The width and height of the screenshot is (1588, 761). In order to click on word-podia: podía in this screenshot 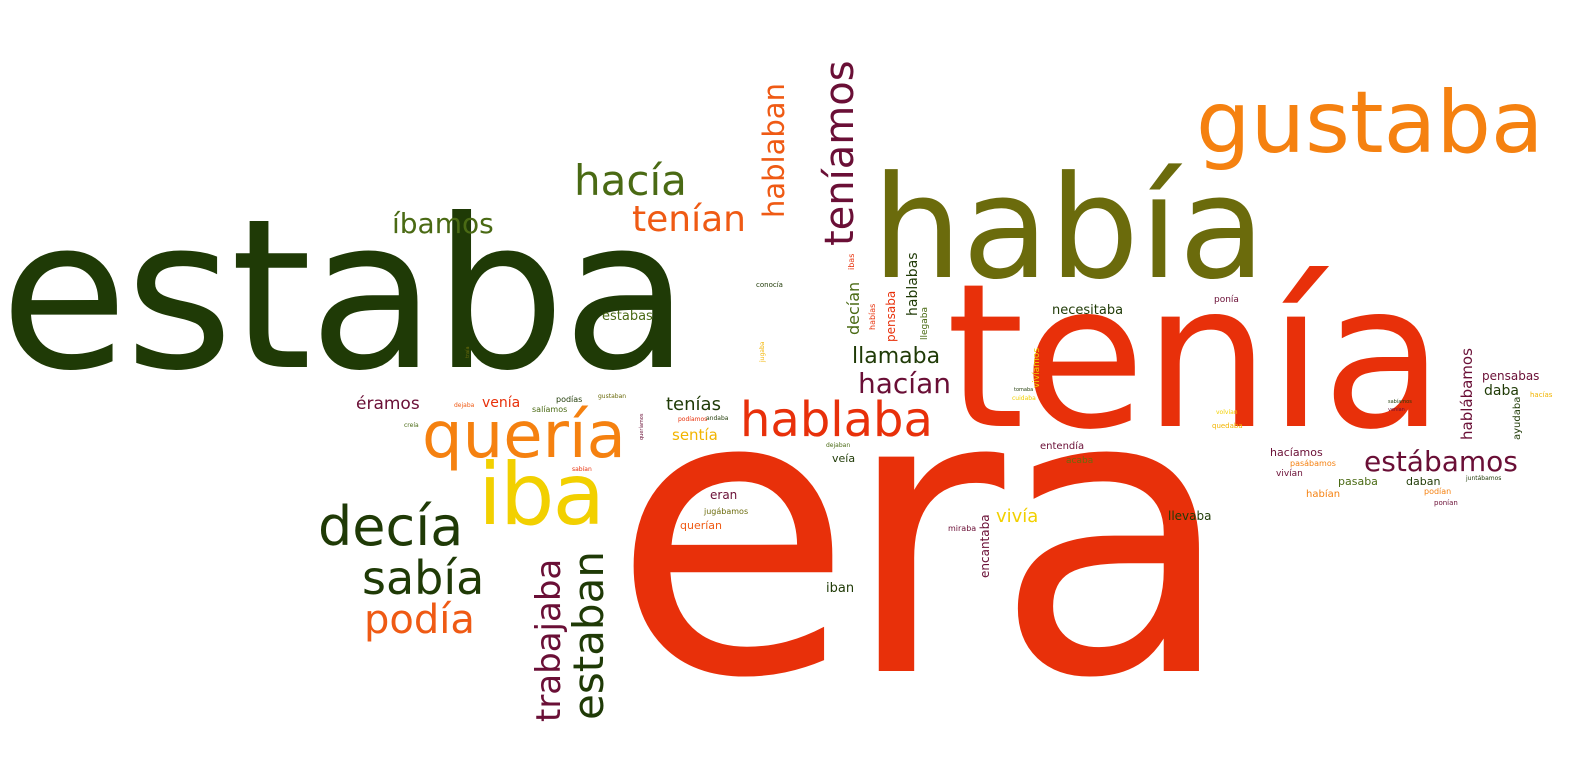, I will do `click(419, 620)`.